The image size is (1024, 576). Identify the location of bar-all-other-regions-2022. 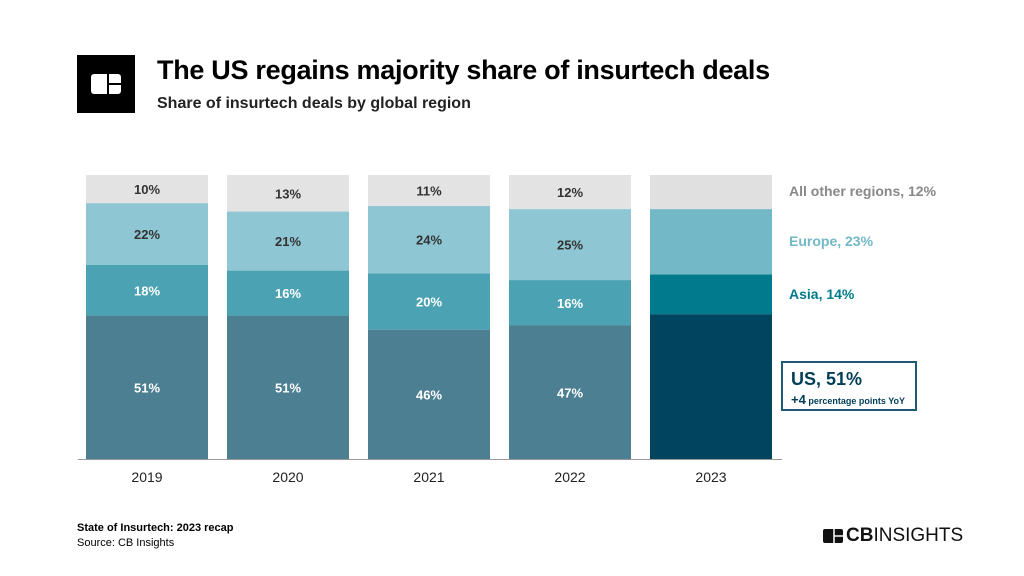
(570, 192).